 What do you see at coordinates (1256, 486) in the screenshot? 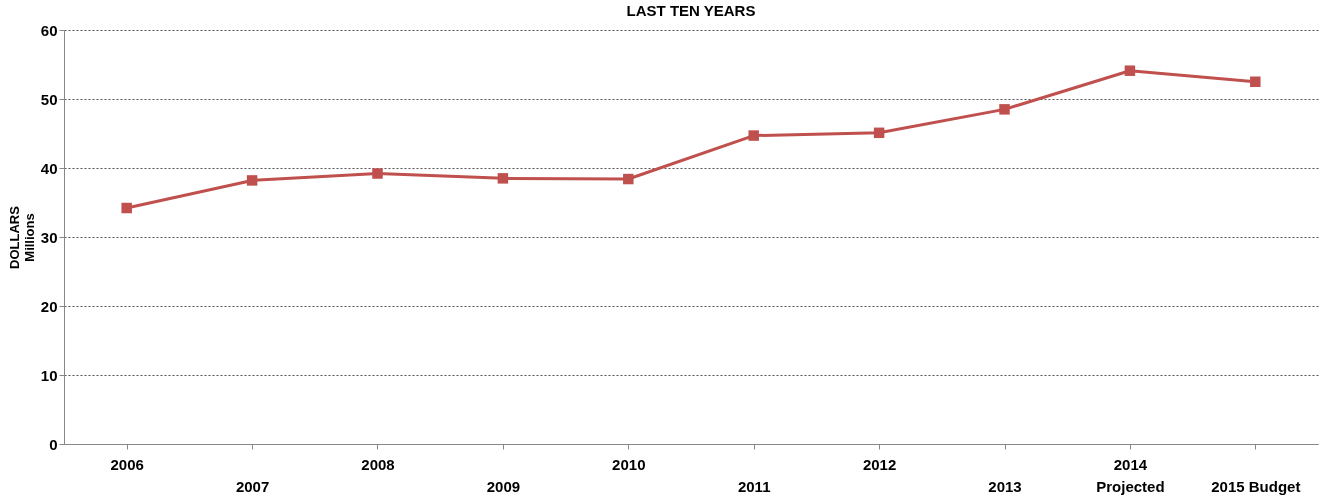
I see `x-tick-label: 2015 Budget` at bounding box center [1256, 486].